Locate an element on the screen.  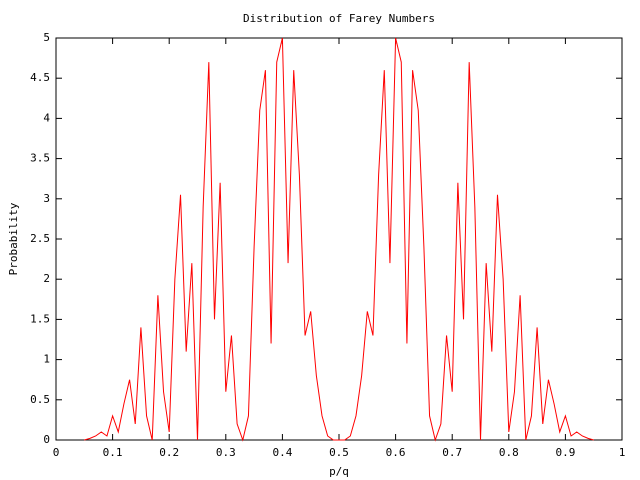
x-tick-label: 0.2 is located at coordinates (169, 452).